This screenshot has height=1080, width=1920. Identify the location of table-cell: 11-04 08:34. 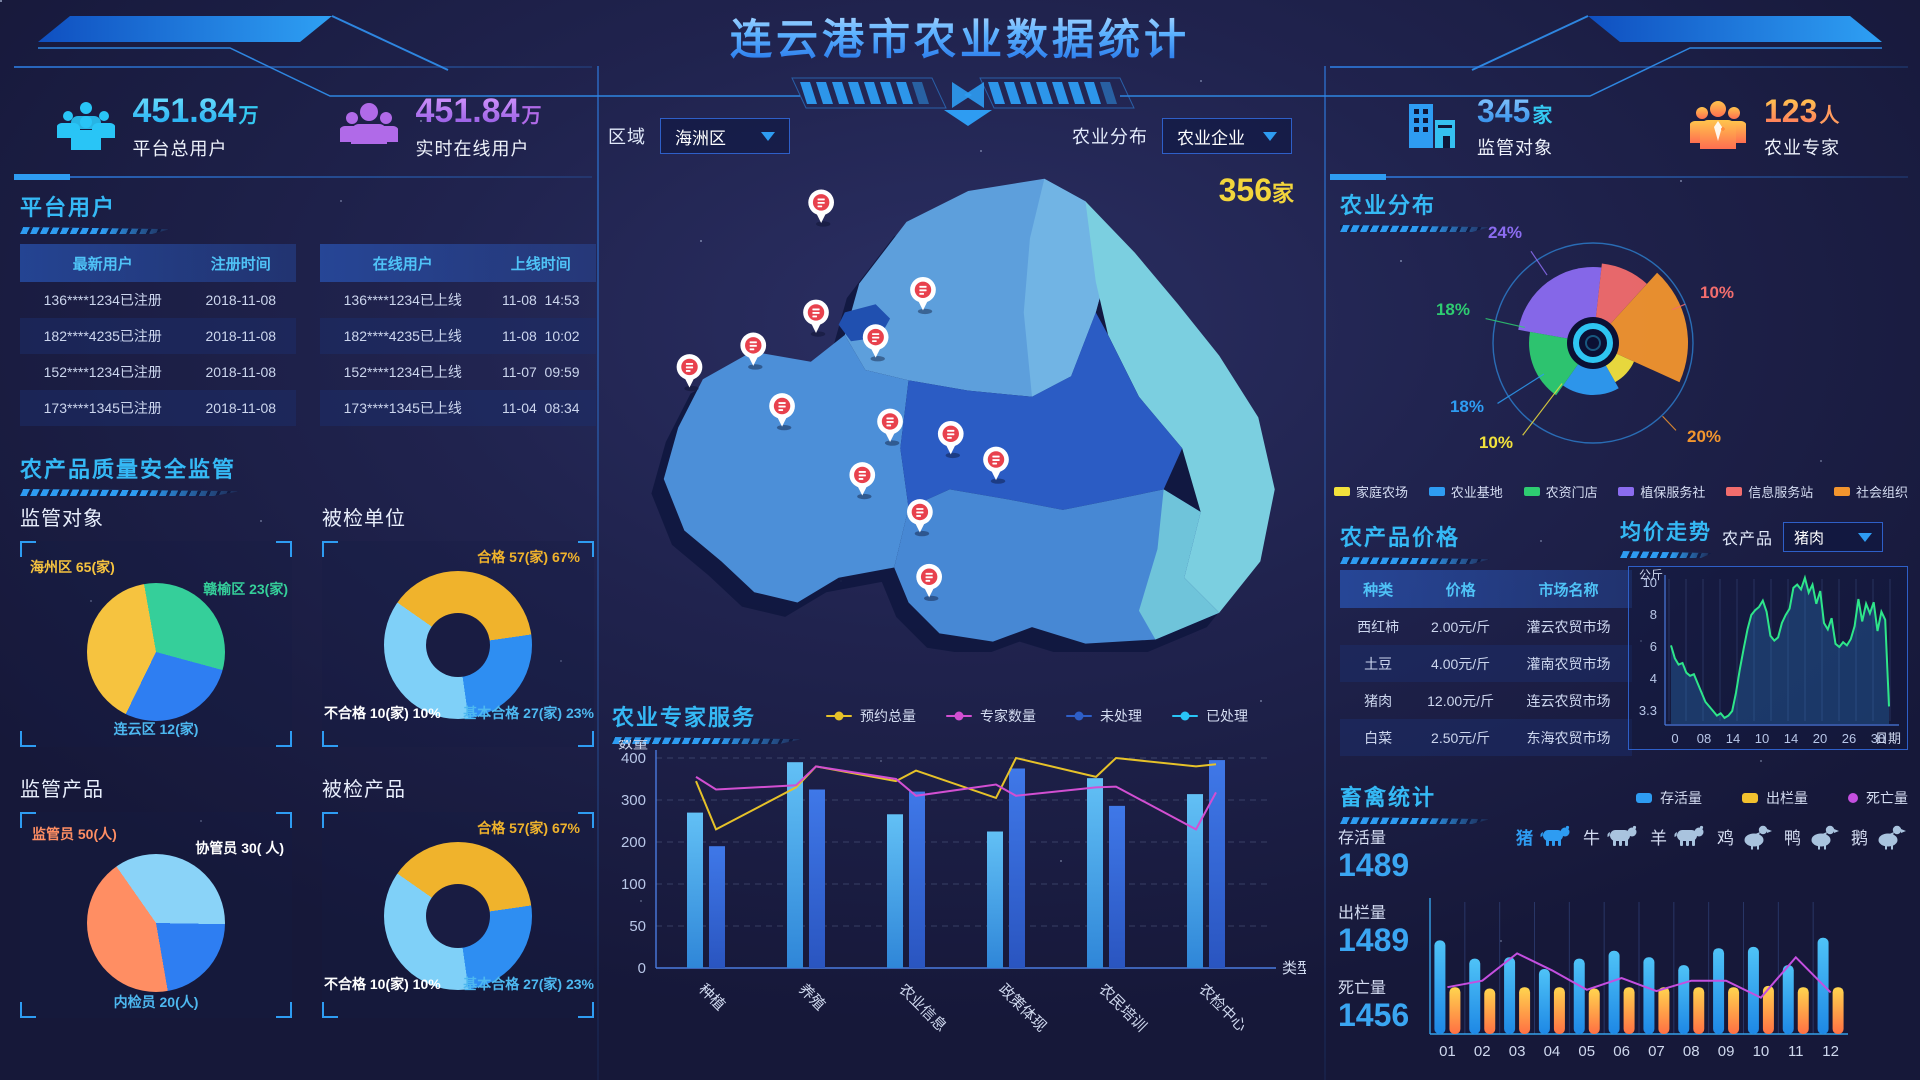
(541, 408).